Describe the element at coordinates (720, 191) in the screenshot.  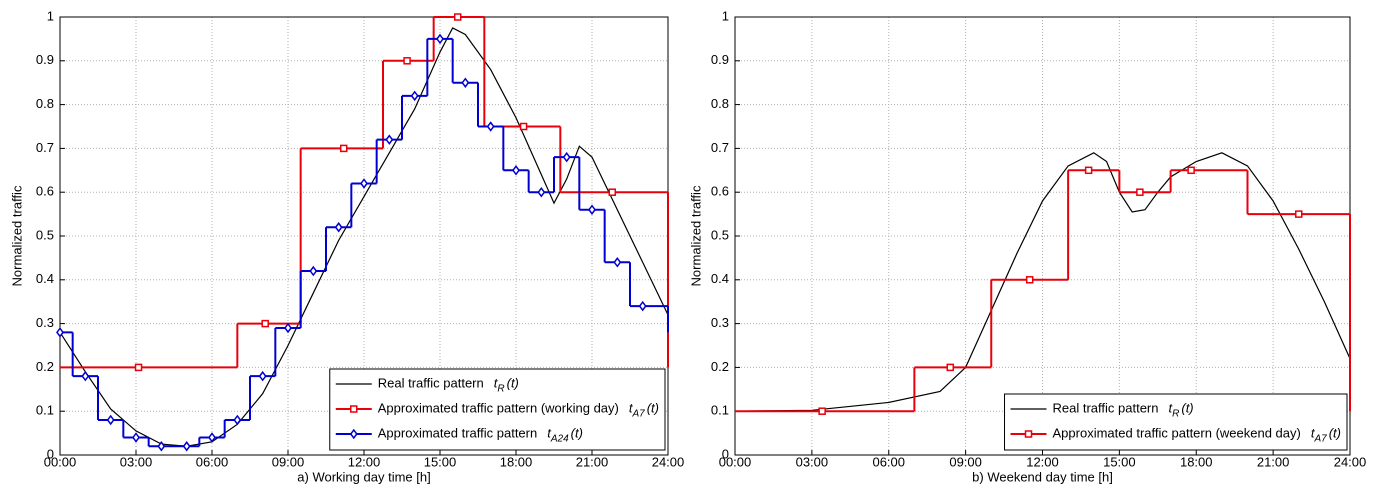
I see `y-tick-label: 0.6` at that location.